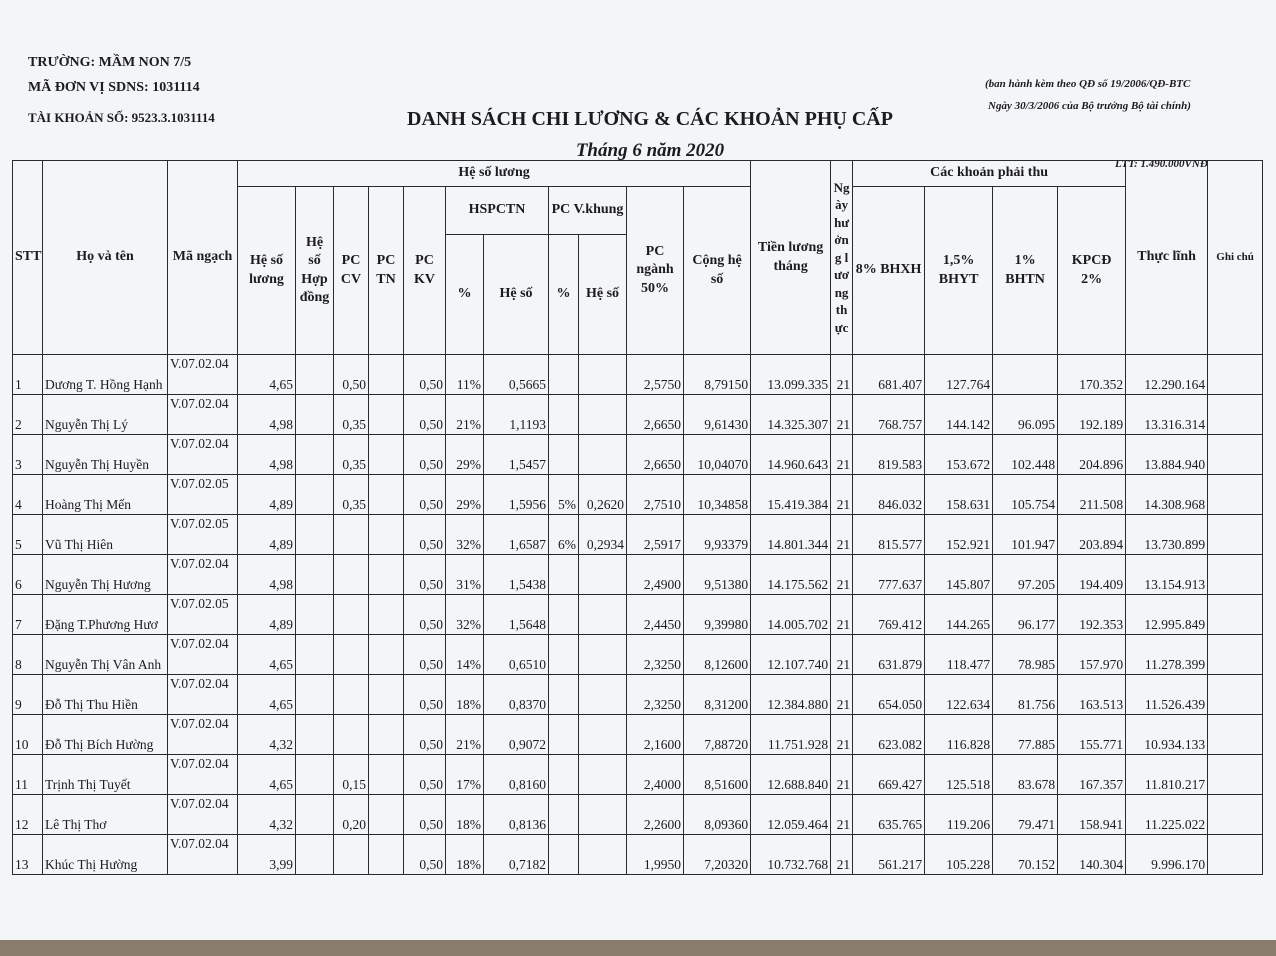 Image resolution: width=1276 pixels, height=956 pixels. What do you see at coordinates (655, 694) in the screenshot?
I see `table-cell: 2,3250` at bounding box center [655, 694].